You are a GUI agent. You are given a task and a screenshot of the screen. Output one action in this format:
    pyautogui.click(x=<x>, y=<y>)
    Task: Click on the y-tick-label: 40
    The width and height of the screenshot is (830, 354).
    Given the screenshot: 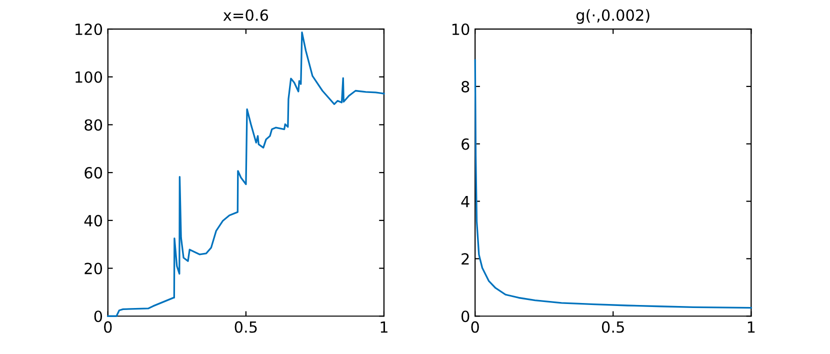 What is the action you would take?
    pyautogui.click(x=93, y=220)
    